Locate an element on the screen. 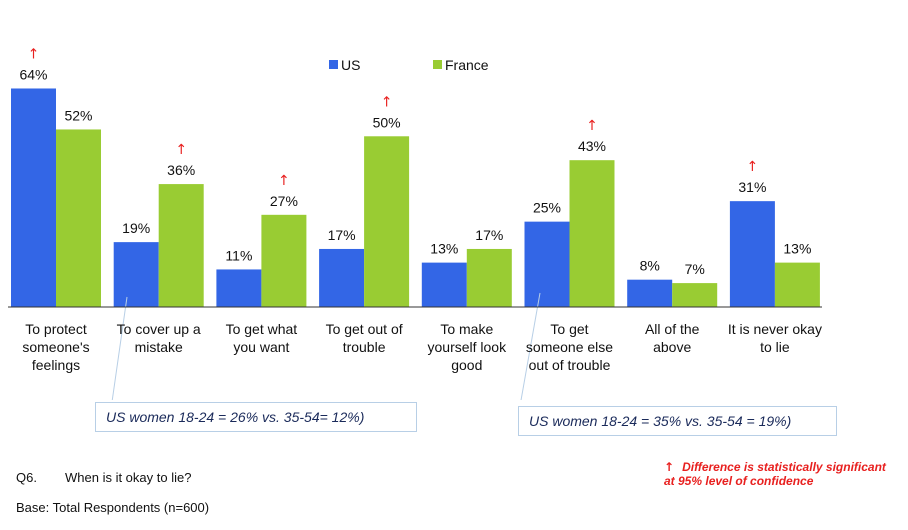 This screenshot has width=908, height=530. data-label-us-5: 25% is located at coordinates (547, 208).